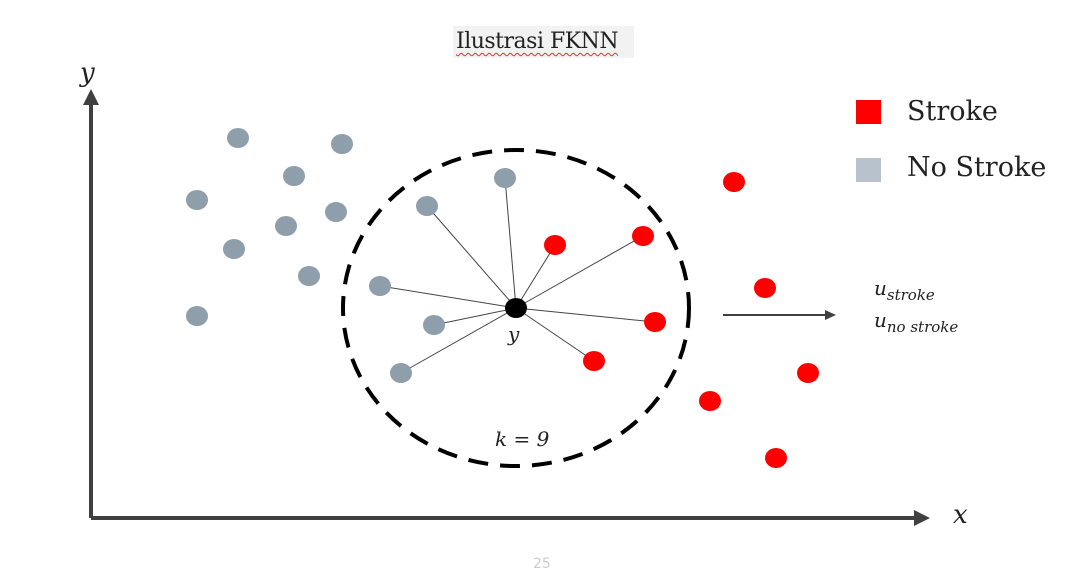 This screenshot has height=572, width=1070. What do you see at coordinates (87, 73) in the screenshot?
I see `y-axis-label: y` at bounding box center [87, 73].